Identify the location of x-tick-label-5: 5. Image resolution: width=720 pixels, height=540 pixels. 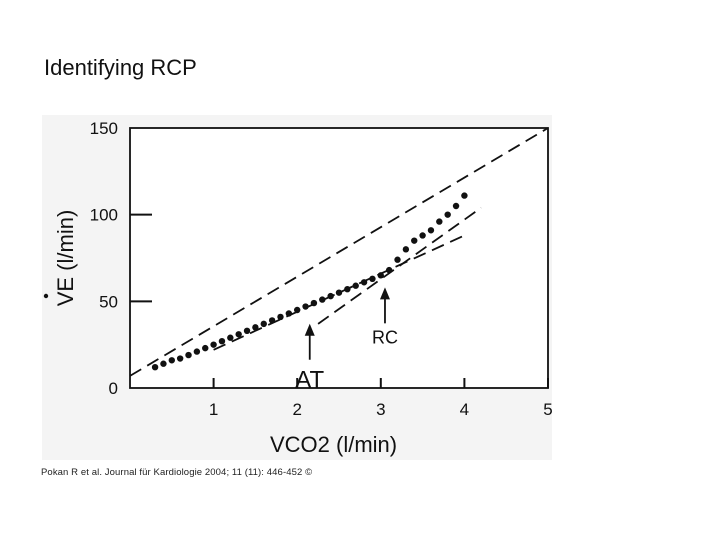
(547, 409).